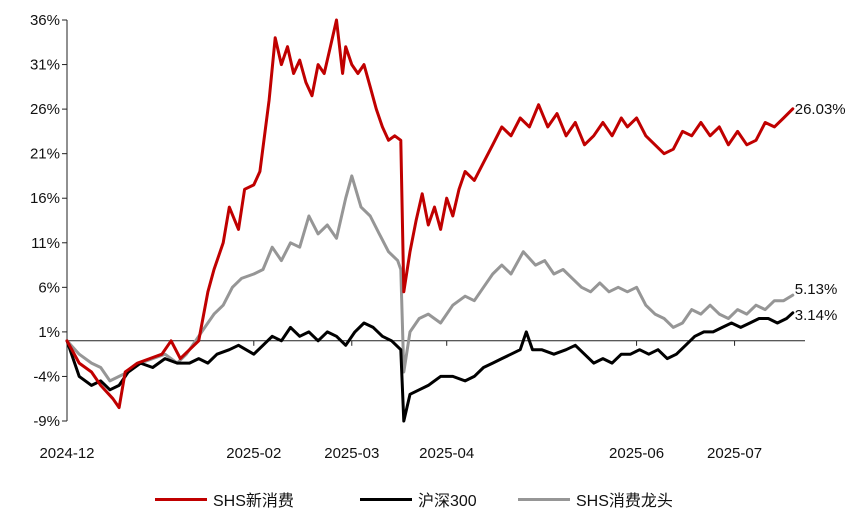 This screenshot has height=525, width=863. Describe the element at coordinates (66, 453) in the screenshot. I see `x-tick-label: 2024-12` at that location.